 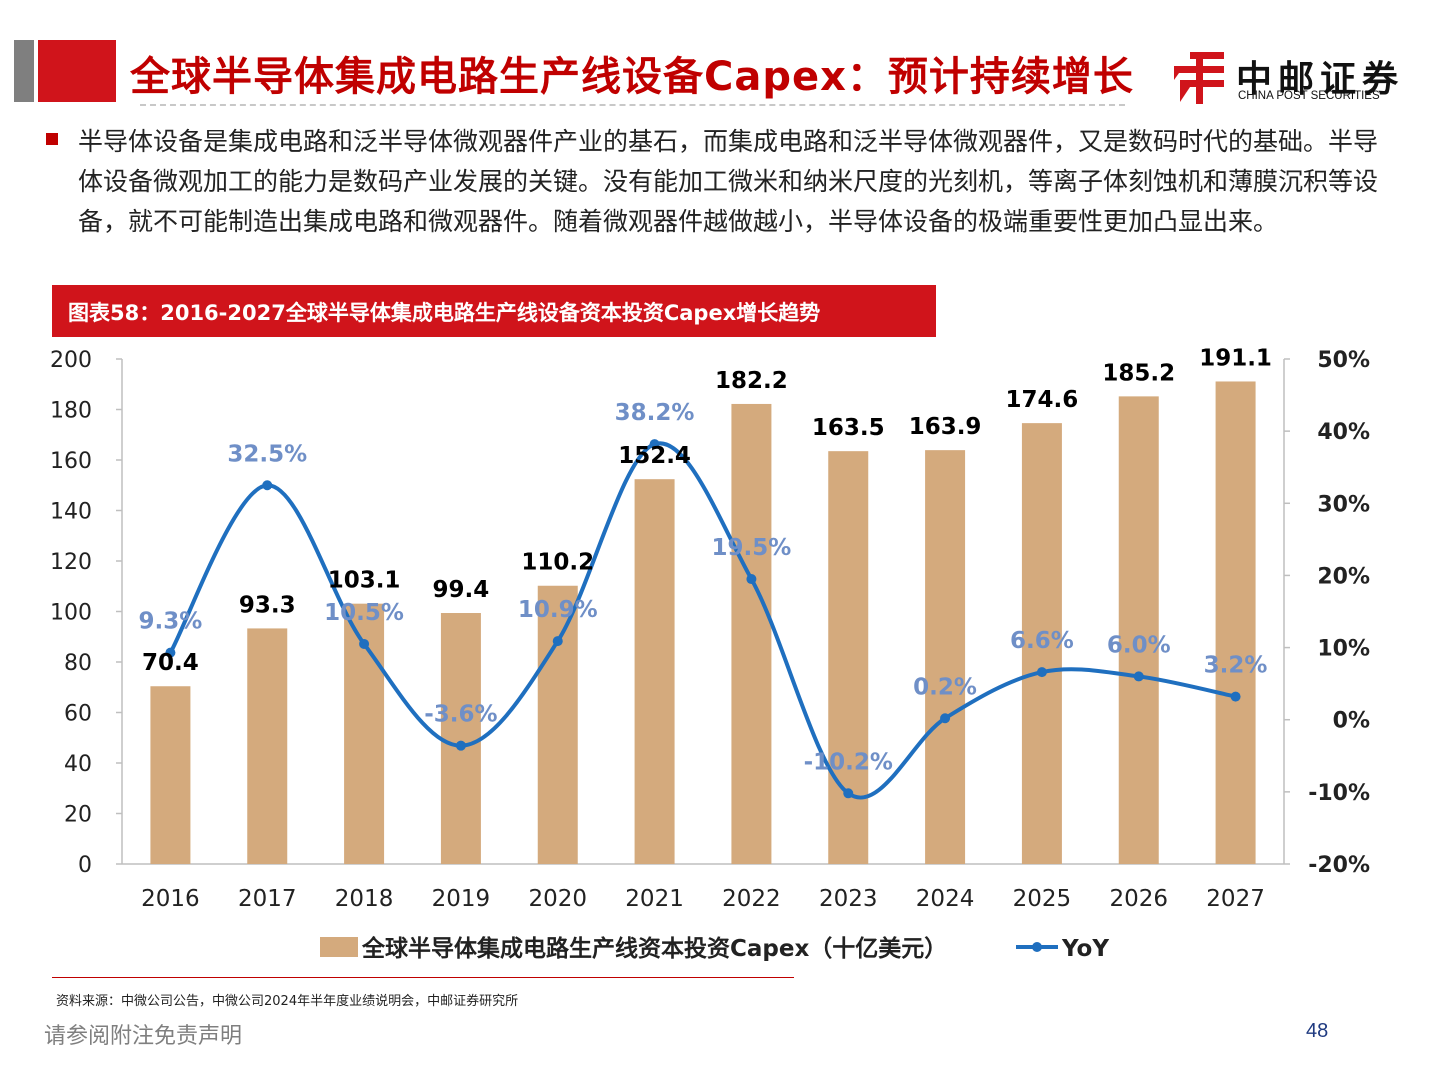 I want to click on y-tick-label: 120, so click(x=71, y=562).